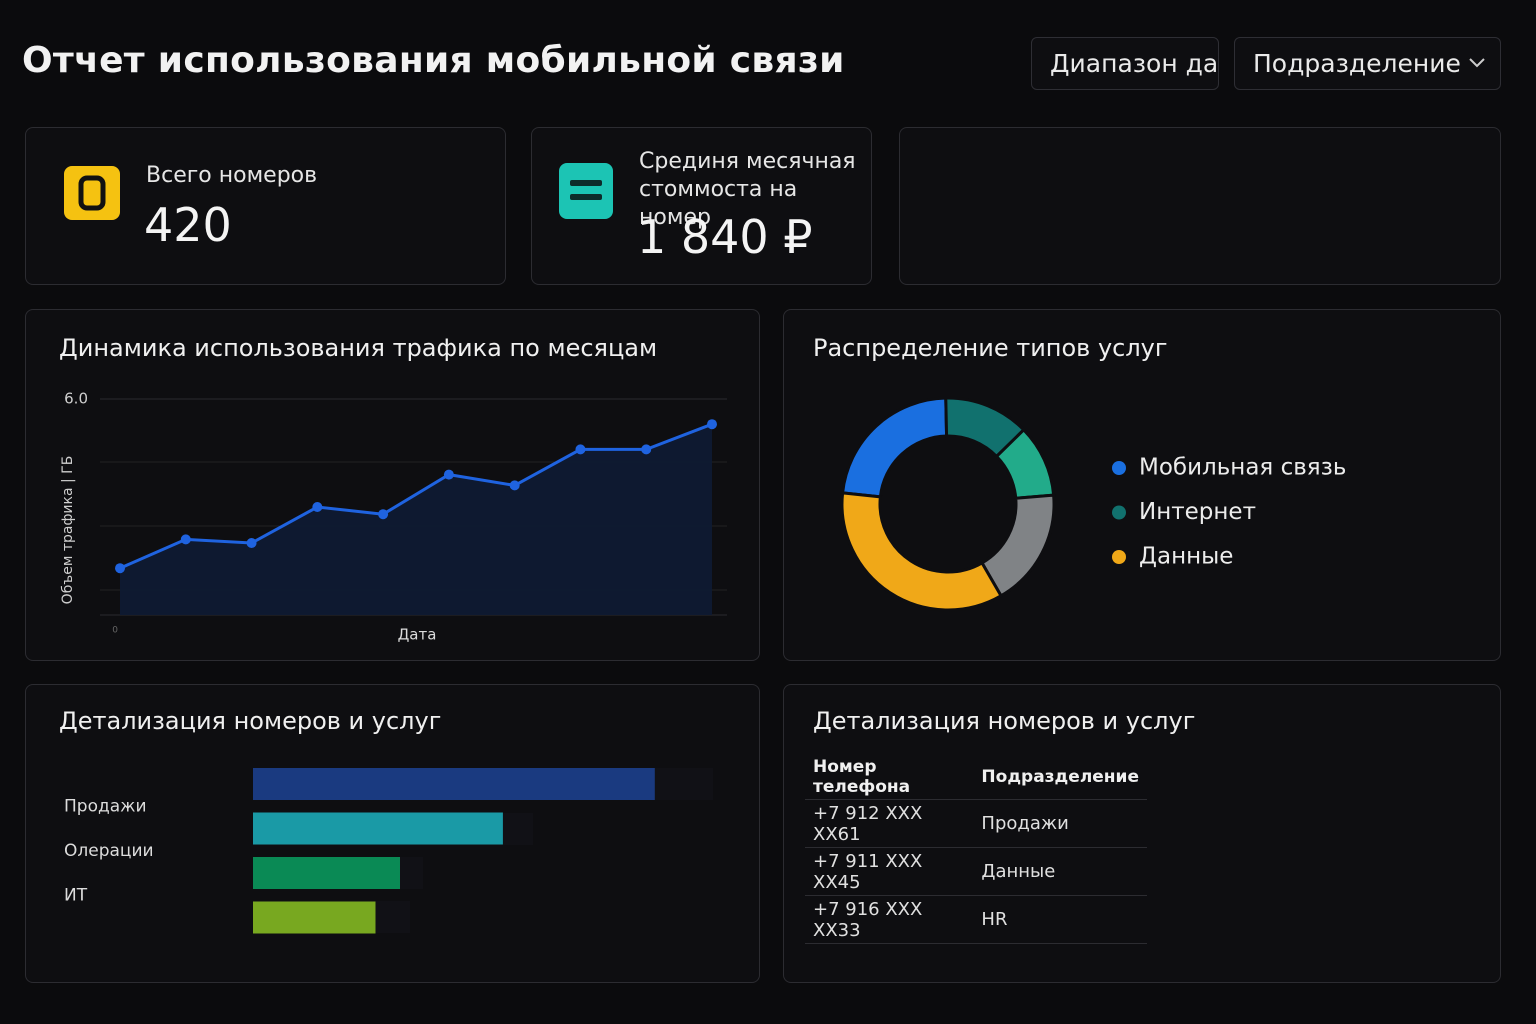  Describe the element at coordinates (1357, 63) in the screenshot. I see `dropdown-label: Подразделение` at that location.